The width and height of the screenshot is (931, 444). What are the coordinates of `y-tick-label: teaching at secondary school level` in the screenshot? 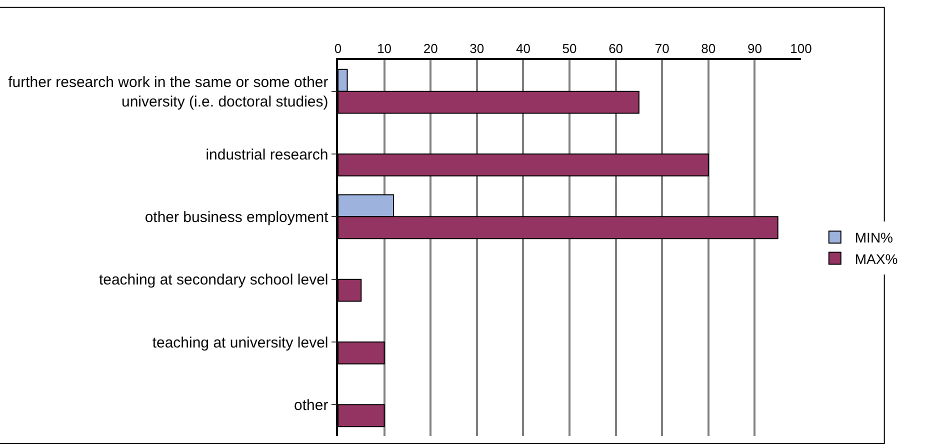 It's located at (213, 280).